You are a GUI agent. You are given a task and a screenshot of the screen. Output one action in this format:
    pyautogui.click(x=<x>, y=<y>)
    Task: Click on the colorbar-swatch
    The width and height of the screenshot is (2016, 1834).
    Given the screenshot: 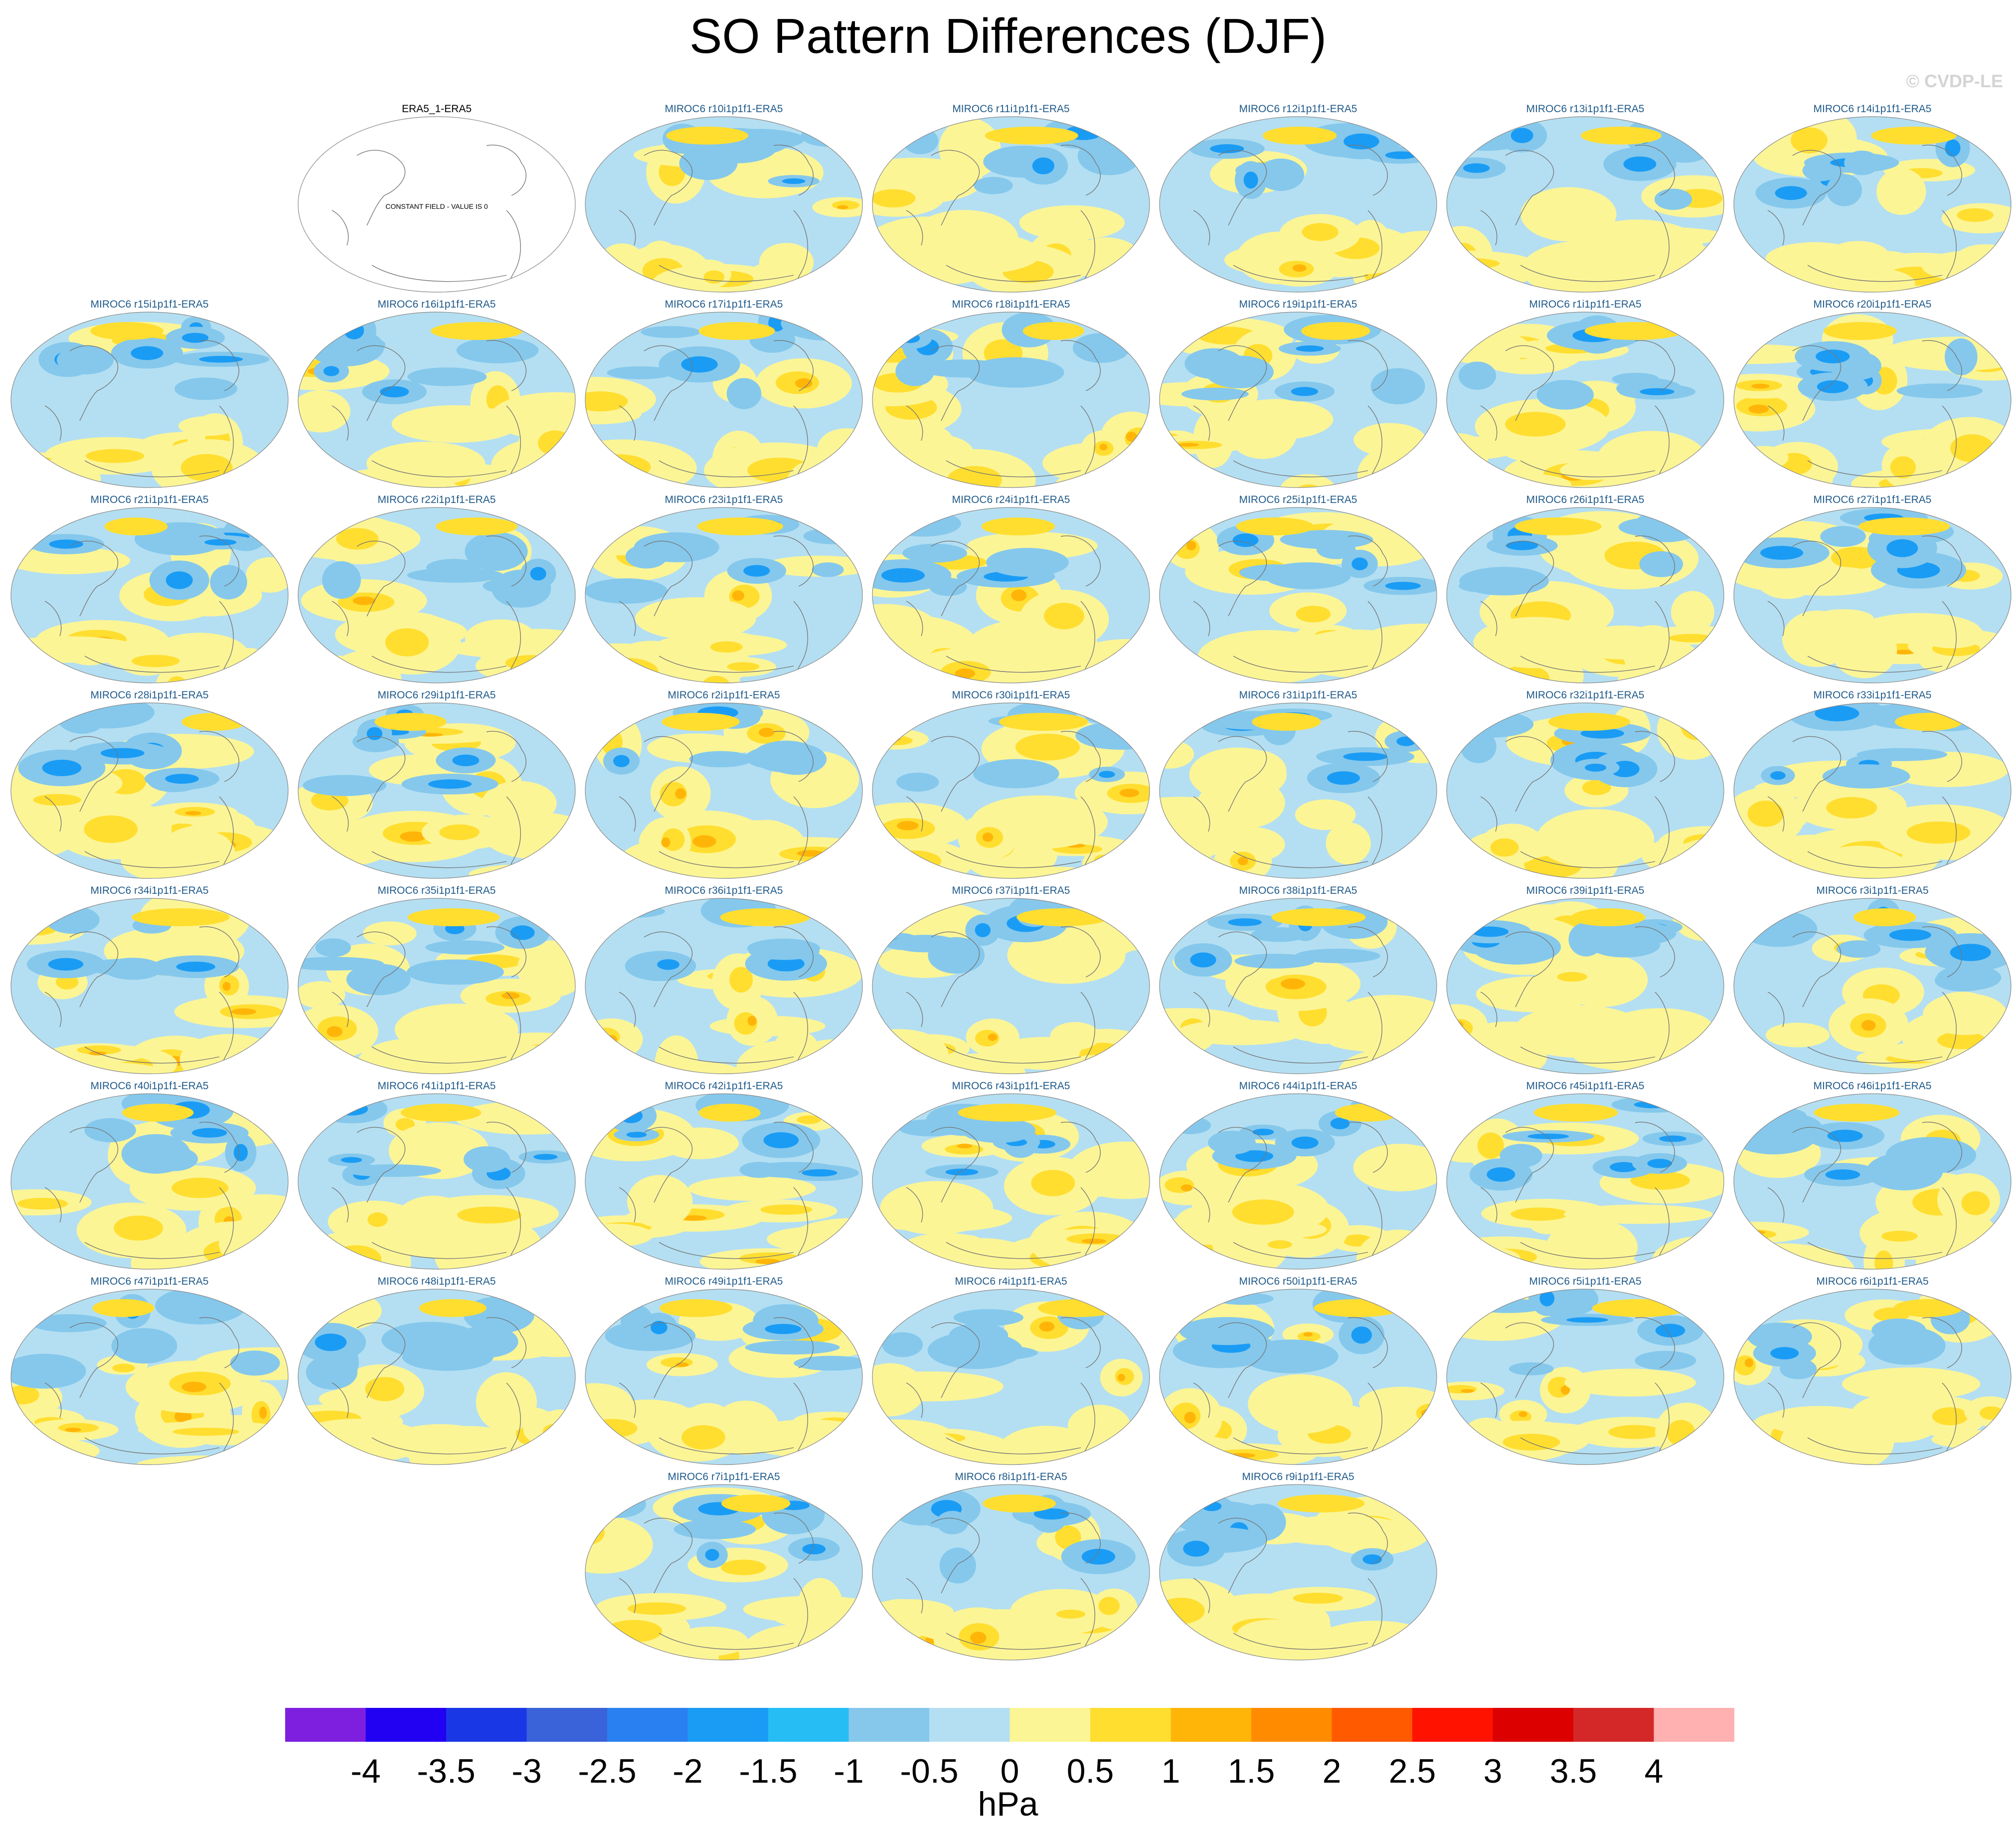 What is the action you would take?
    pyautogui.click(x=1130, y=1725)
    